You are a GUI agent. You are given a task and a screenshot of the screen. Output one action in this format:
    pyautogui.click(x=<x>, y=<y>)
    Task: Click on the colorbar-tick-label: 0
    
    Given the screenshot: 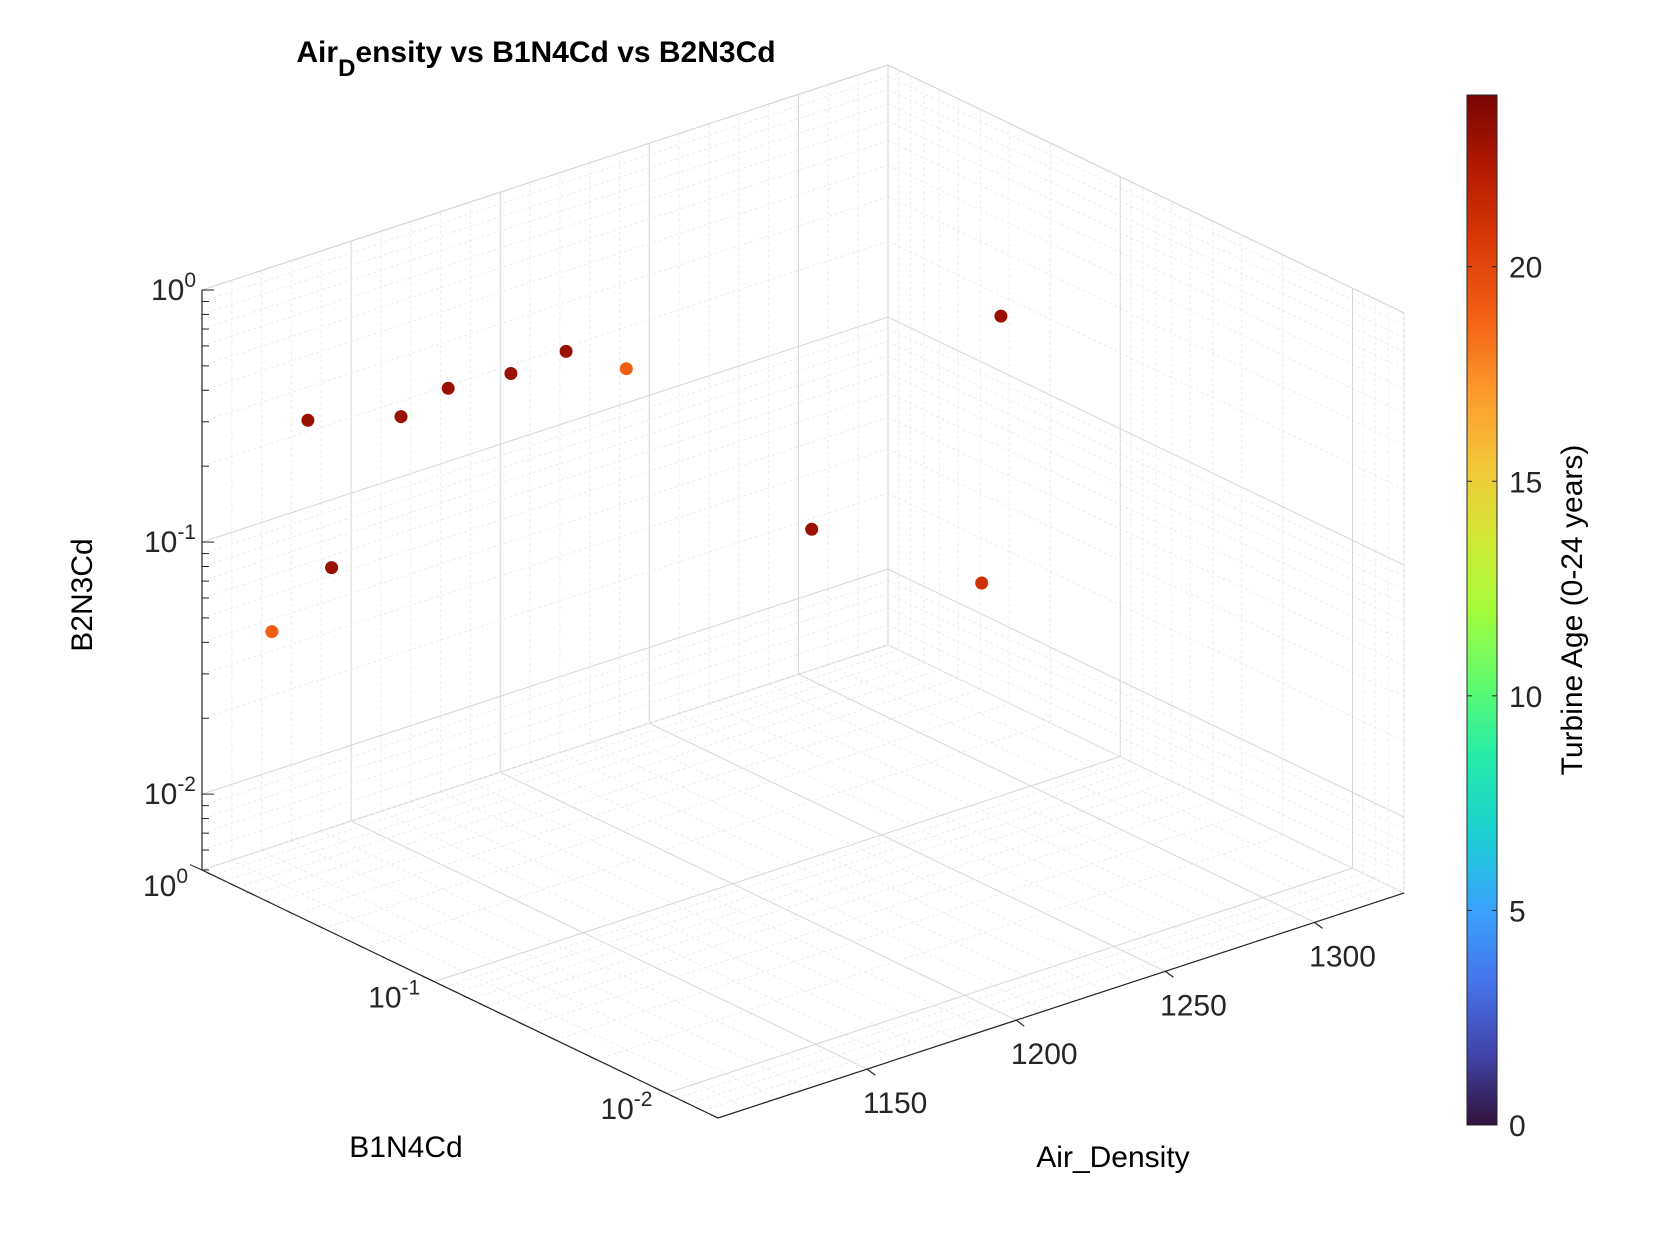 What is the action you would take?
    pyautogui.click(x=1517, y=1126)
    